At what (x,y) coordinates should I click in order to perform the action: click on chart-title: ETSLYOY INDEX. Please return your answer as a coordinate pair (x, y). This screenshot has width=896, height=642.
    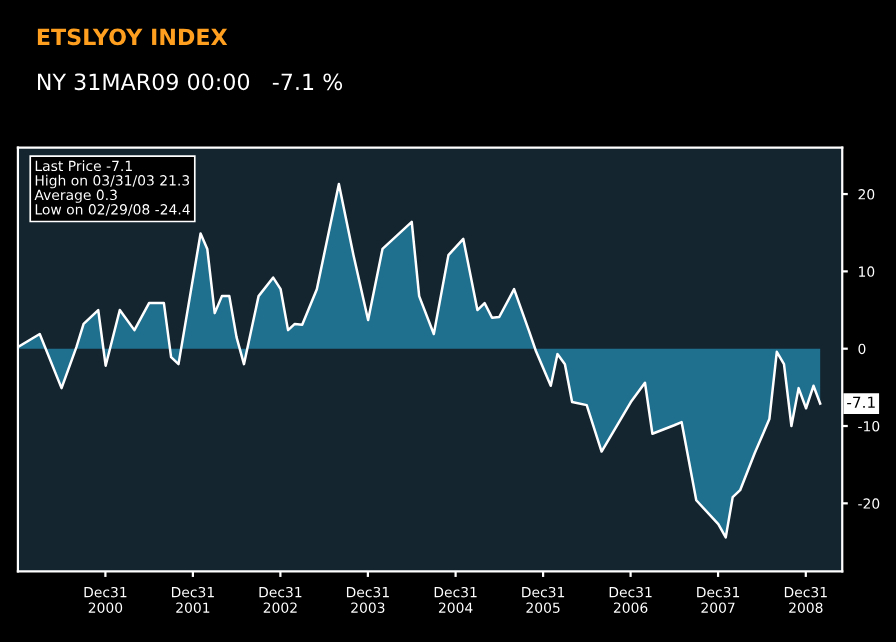
    Looking at the image, I should click on (132, 37).